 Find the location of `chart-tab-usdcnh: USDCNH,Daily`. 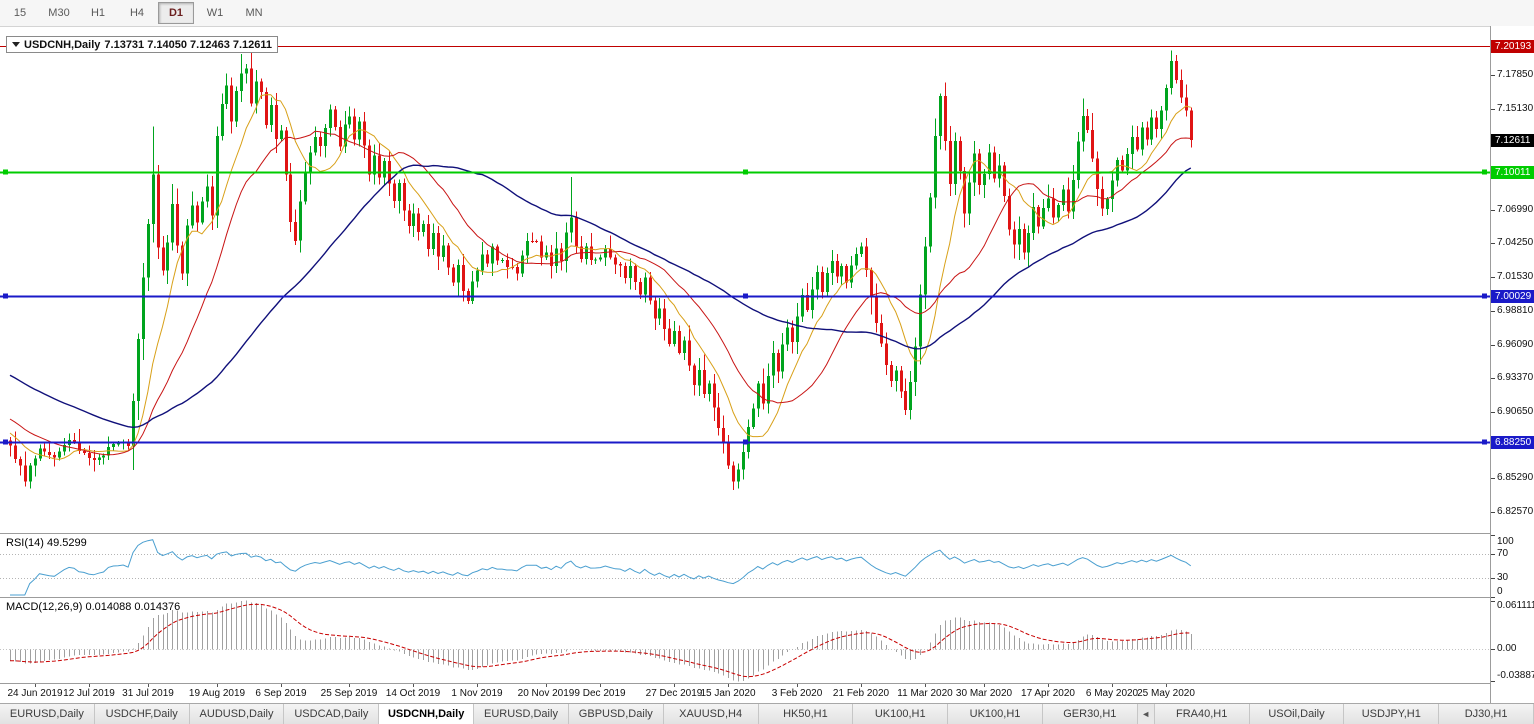

chart-tab-usdcnh: USDCNH,Daily is located at coordinates (427, 714).